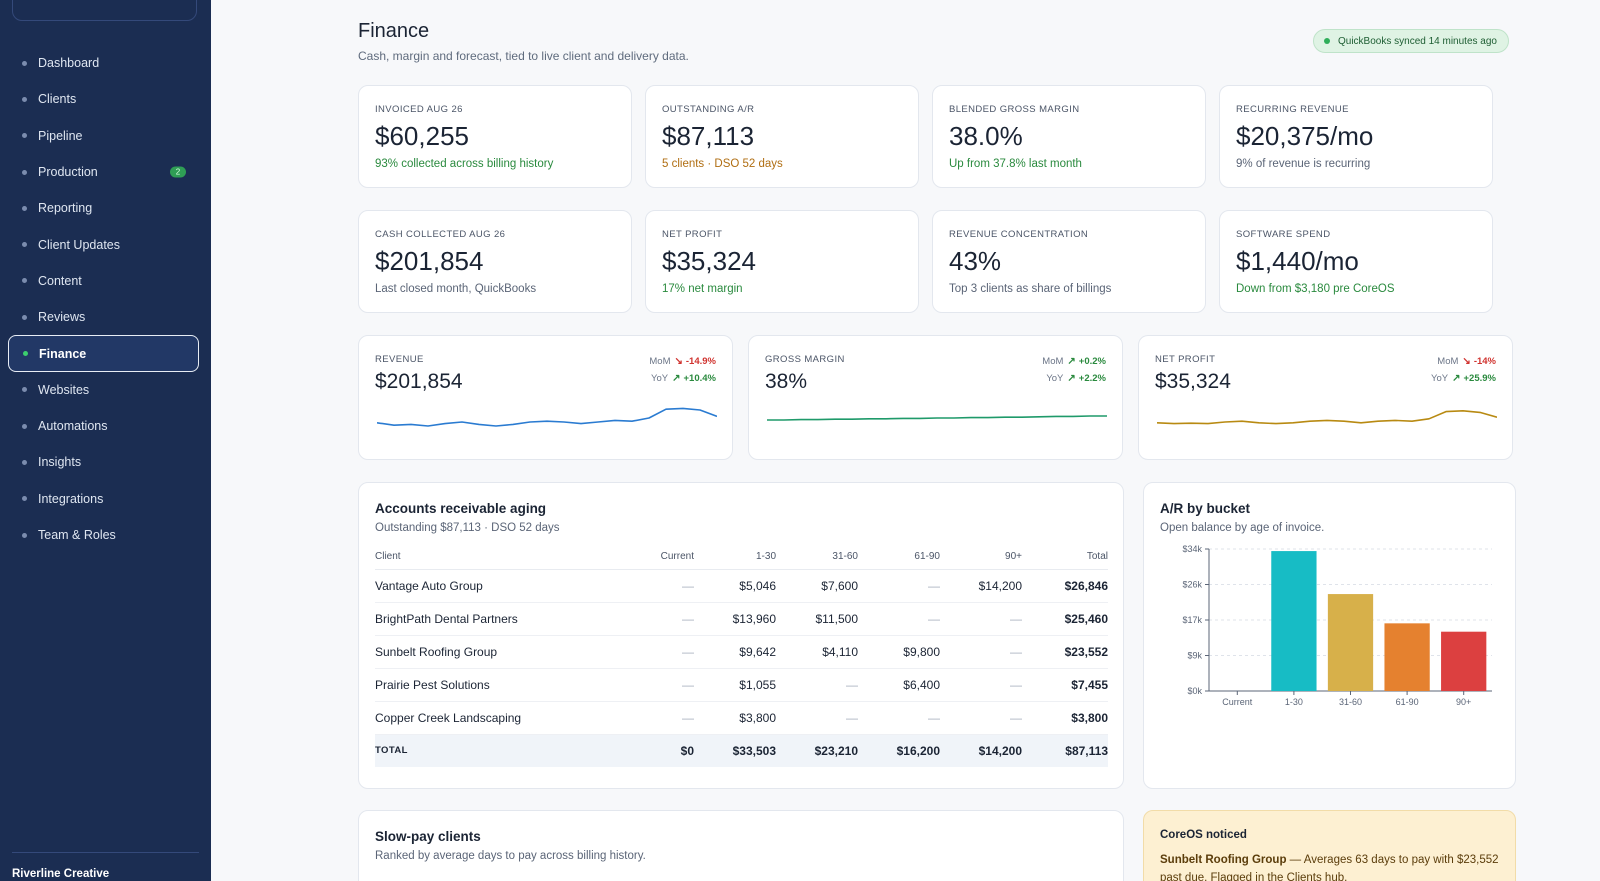 The height and width of the screenshot is (881, 1600). Describe the element at coordinates (490, 652) in the screenshot. I see `client-name-cell: Sunbelt Roofing Group` at that location.